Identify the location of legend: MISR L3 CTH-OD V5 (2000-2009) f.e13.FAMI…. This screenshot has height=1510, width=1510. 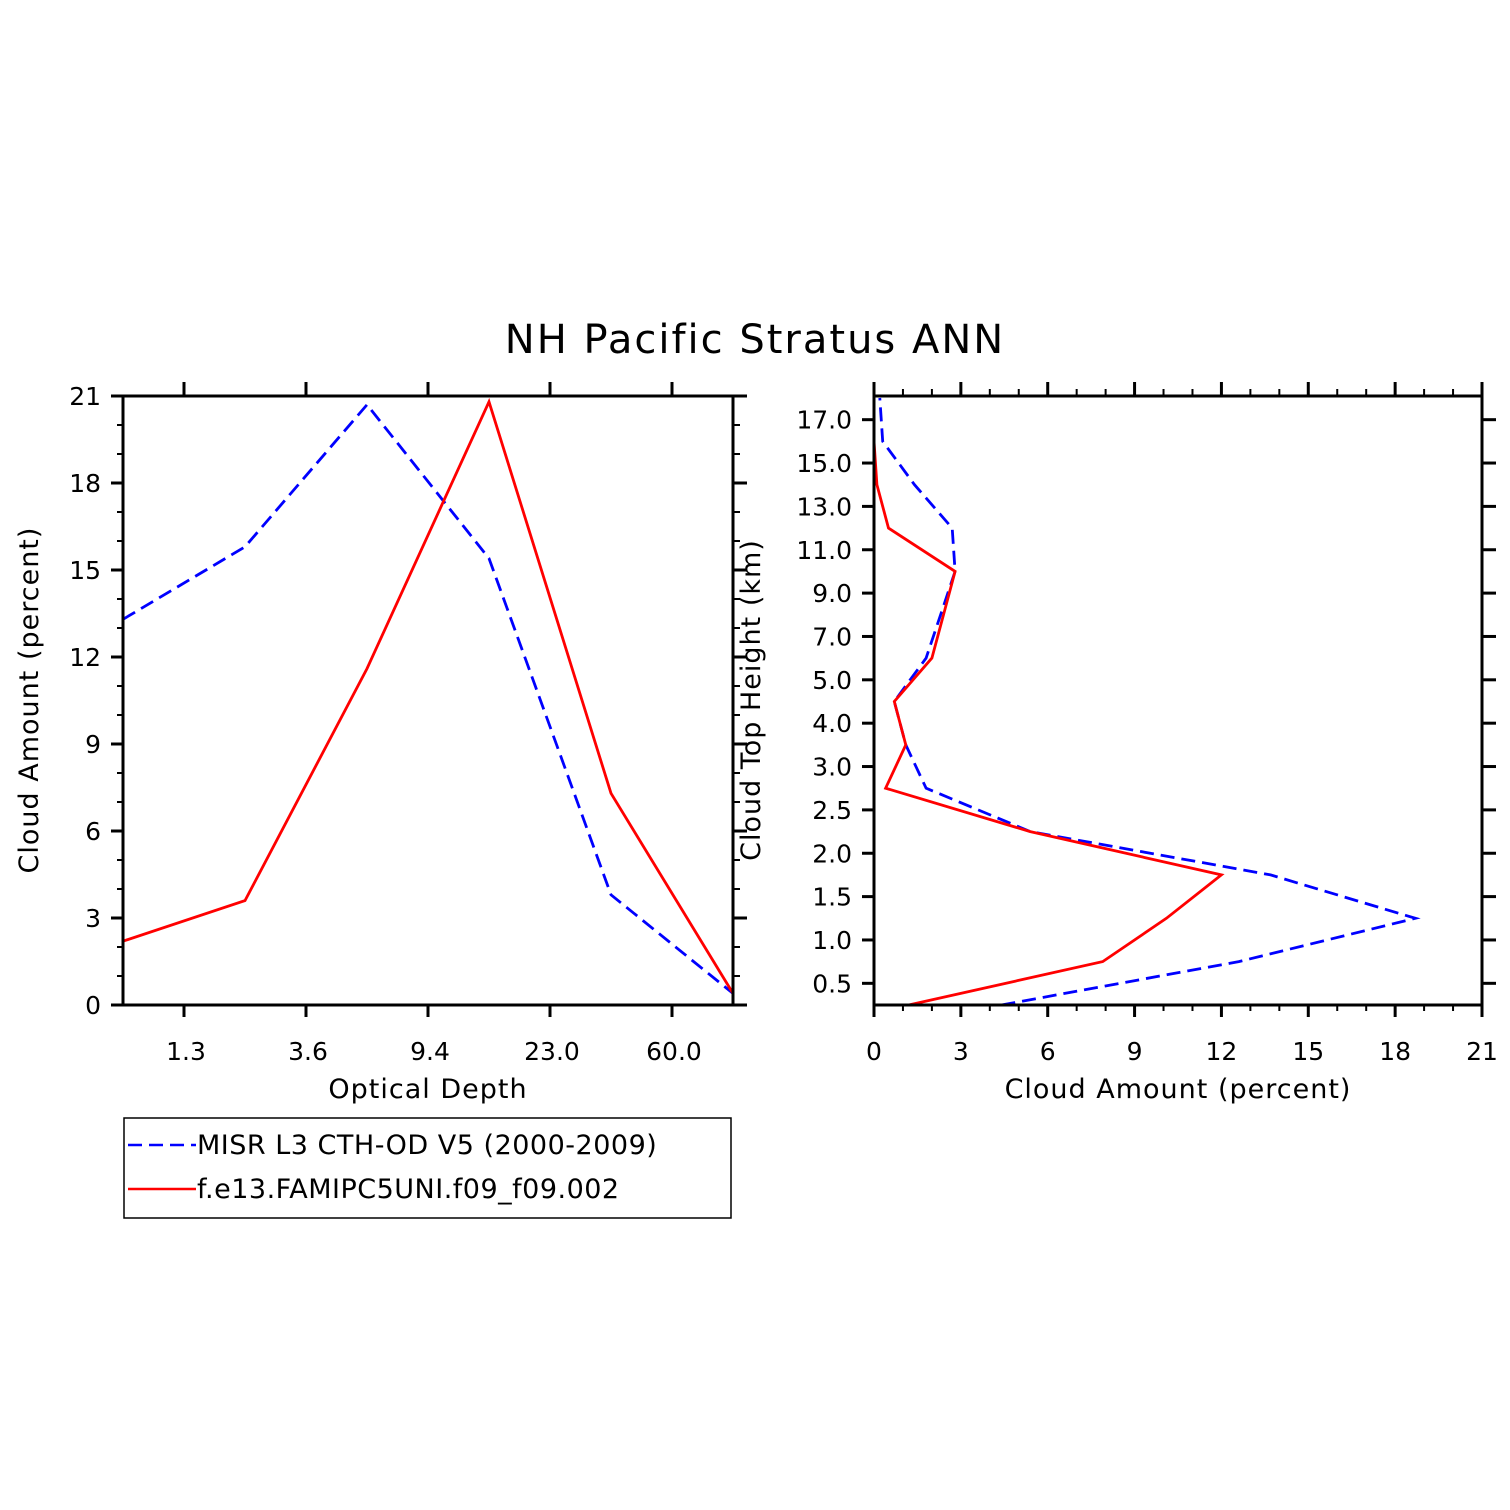
(427, 1168).